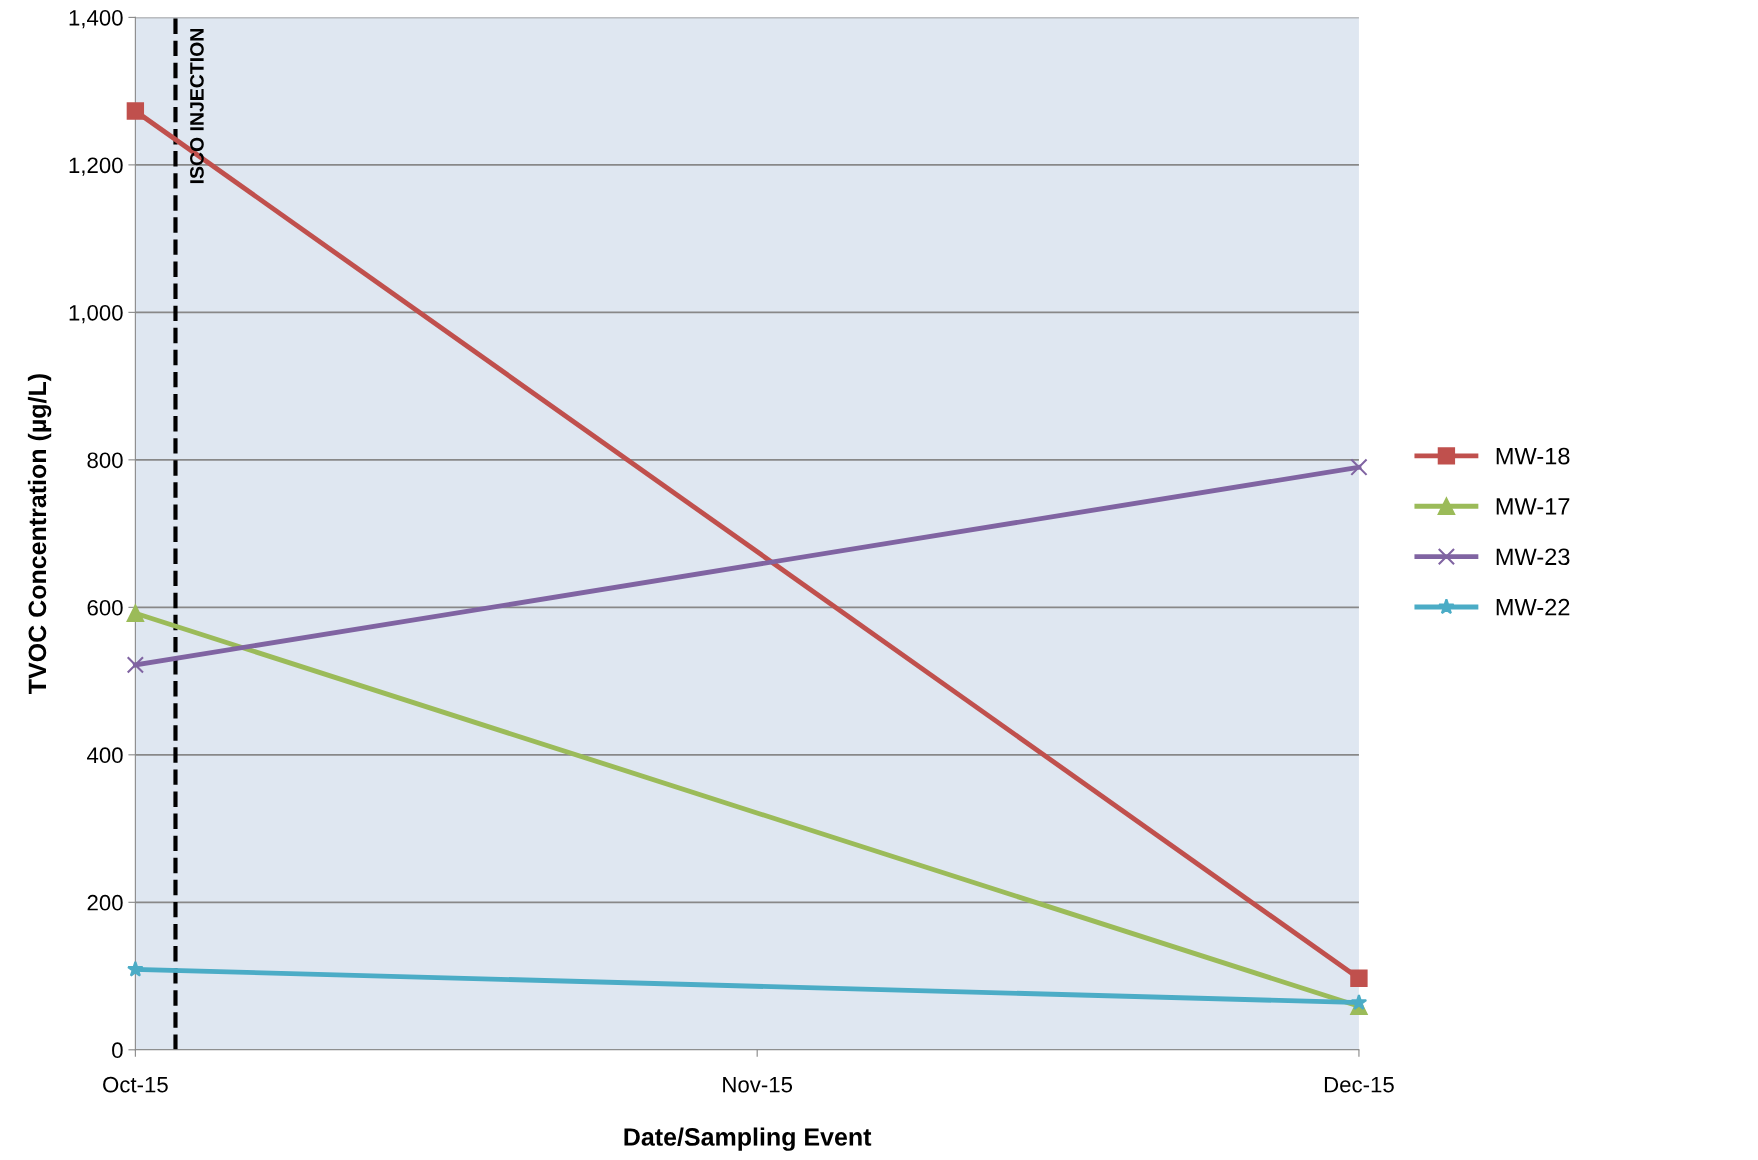  I want to click on x-axis-title: Date/Sampling Event, so click(748, 1139).